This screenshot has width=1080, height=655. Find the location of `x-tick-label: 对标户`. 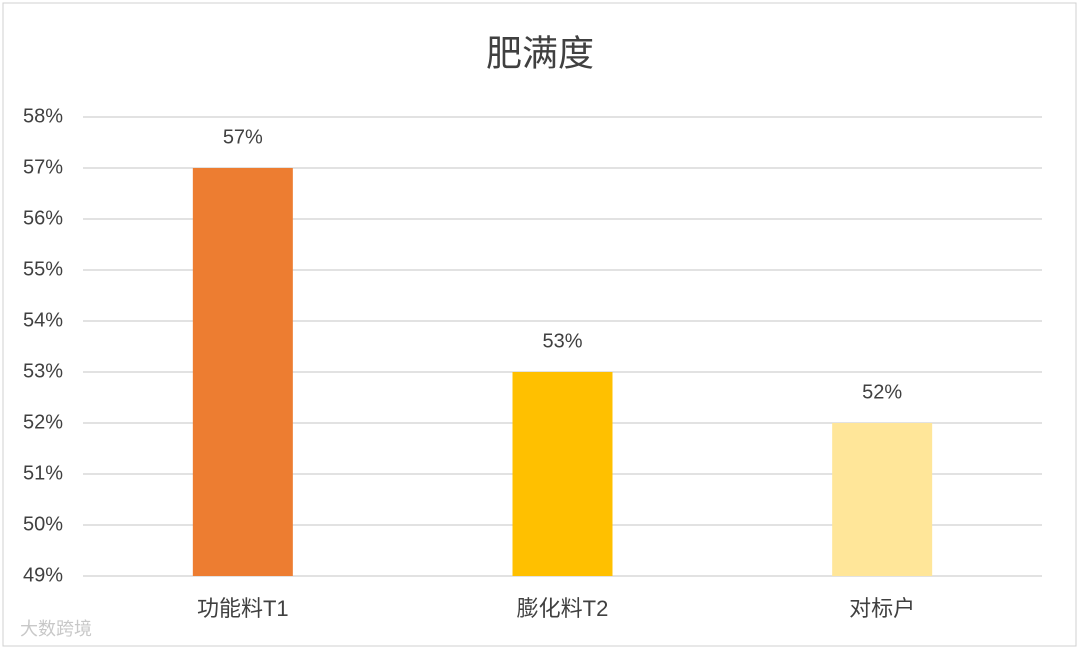

x-tick-label: 对标户 is located at coordinates (882, 608).